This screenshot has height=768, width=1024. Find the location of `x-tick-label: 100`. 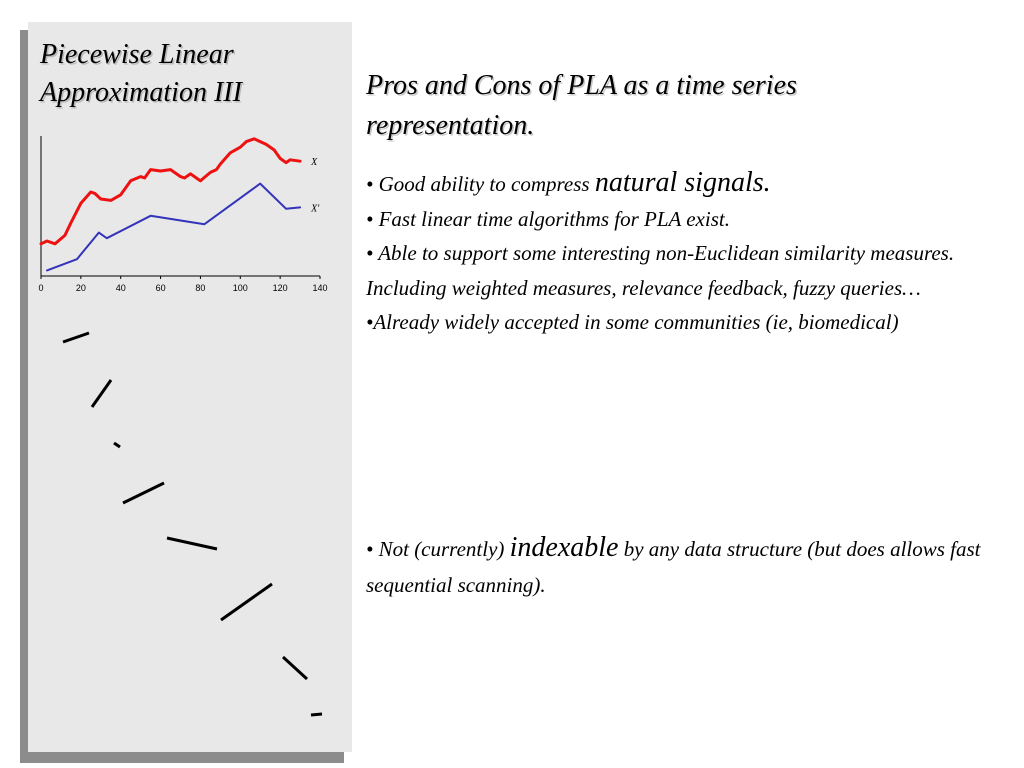

x-tick-label: 100 is located at coordinates (240, 288).